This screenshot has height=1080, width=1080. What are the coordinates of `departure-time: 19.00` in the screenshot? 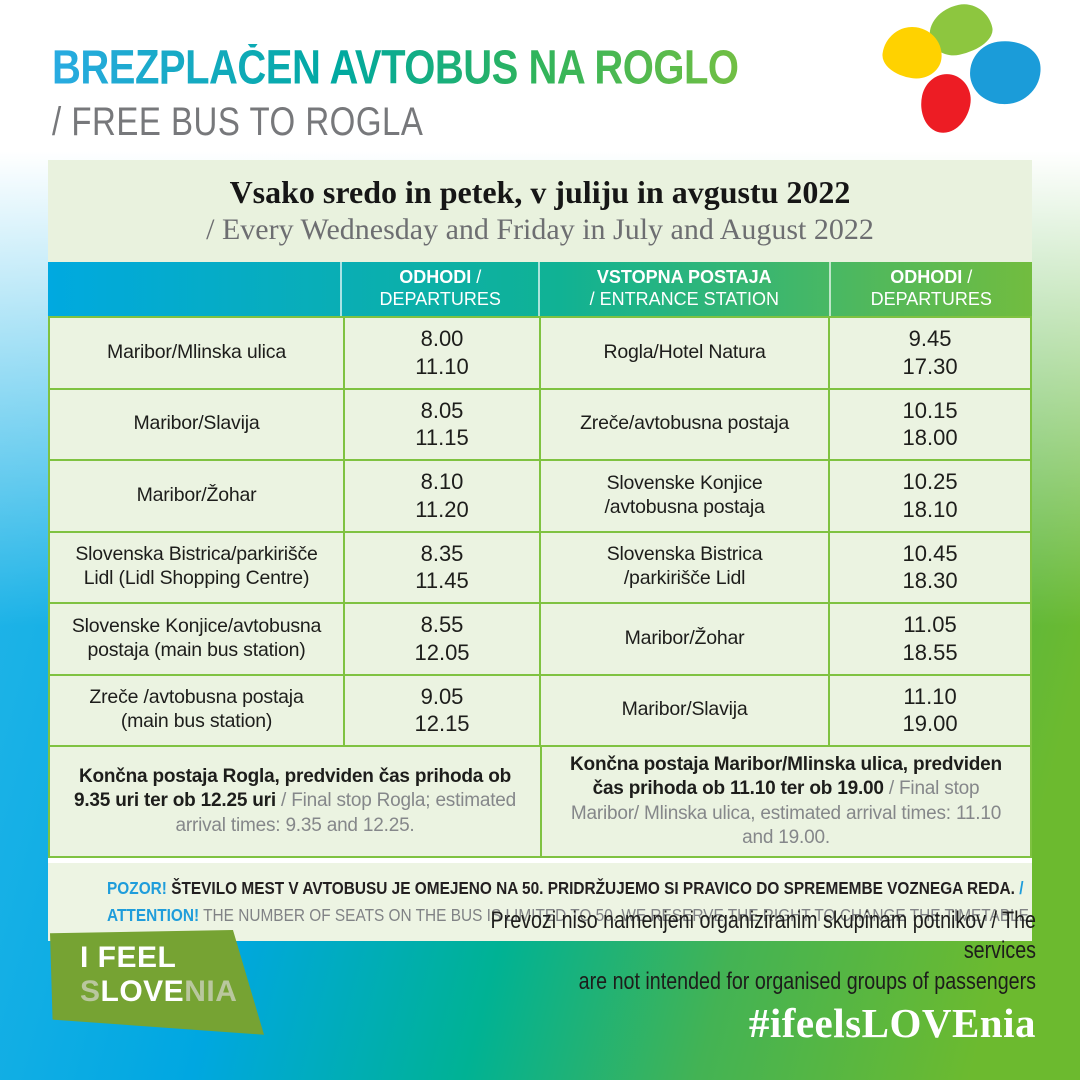 It's located at (930, 724).